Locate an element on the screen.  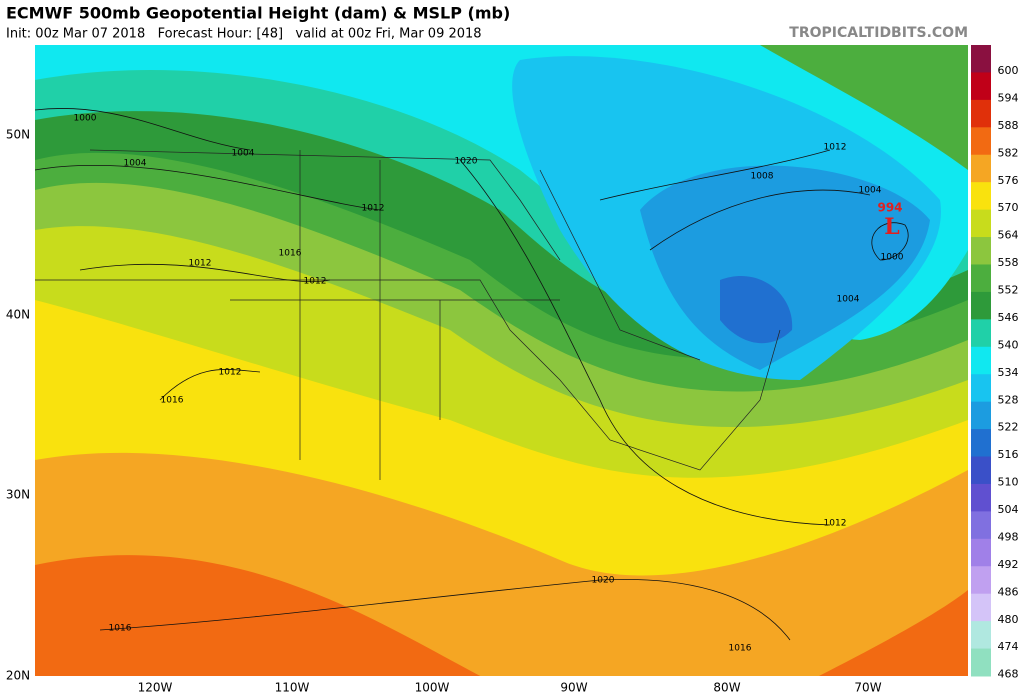
lat-label: 30N is located at coordinates (18, 495).